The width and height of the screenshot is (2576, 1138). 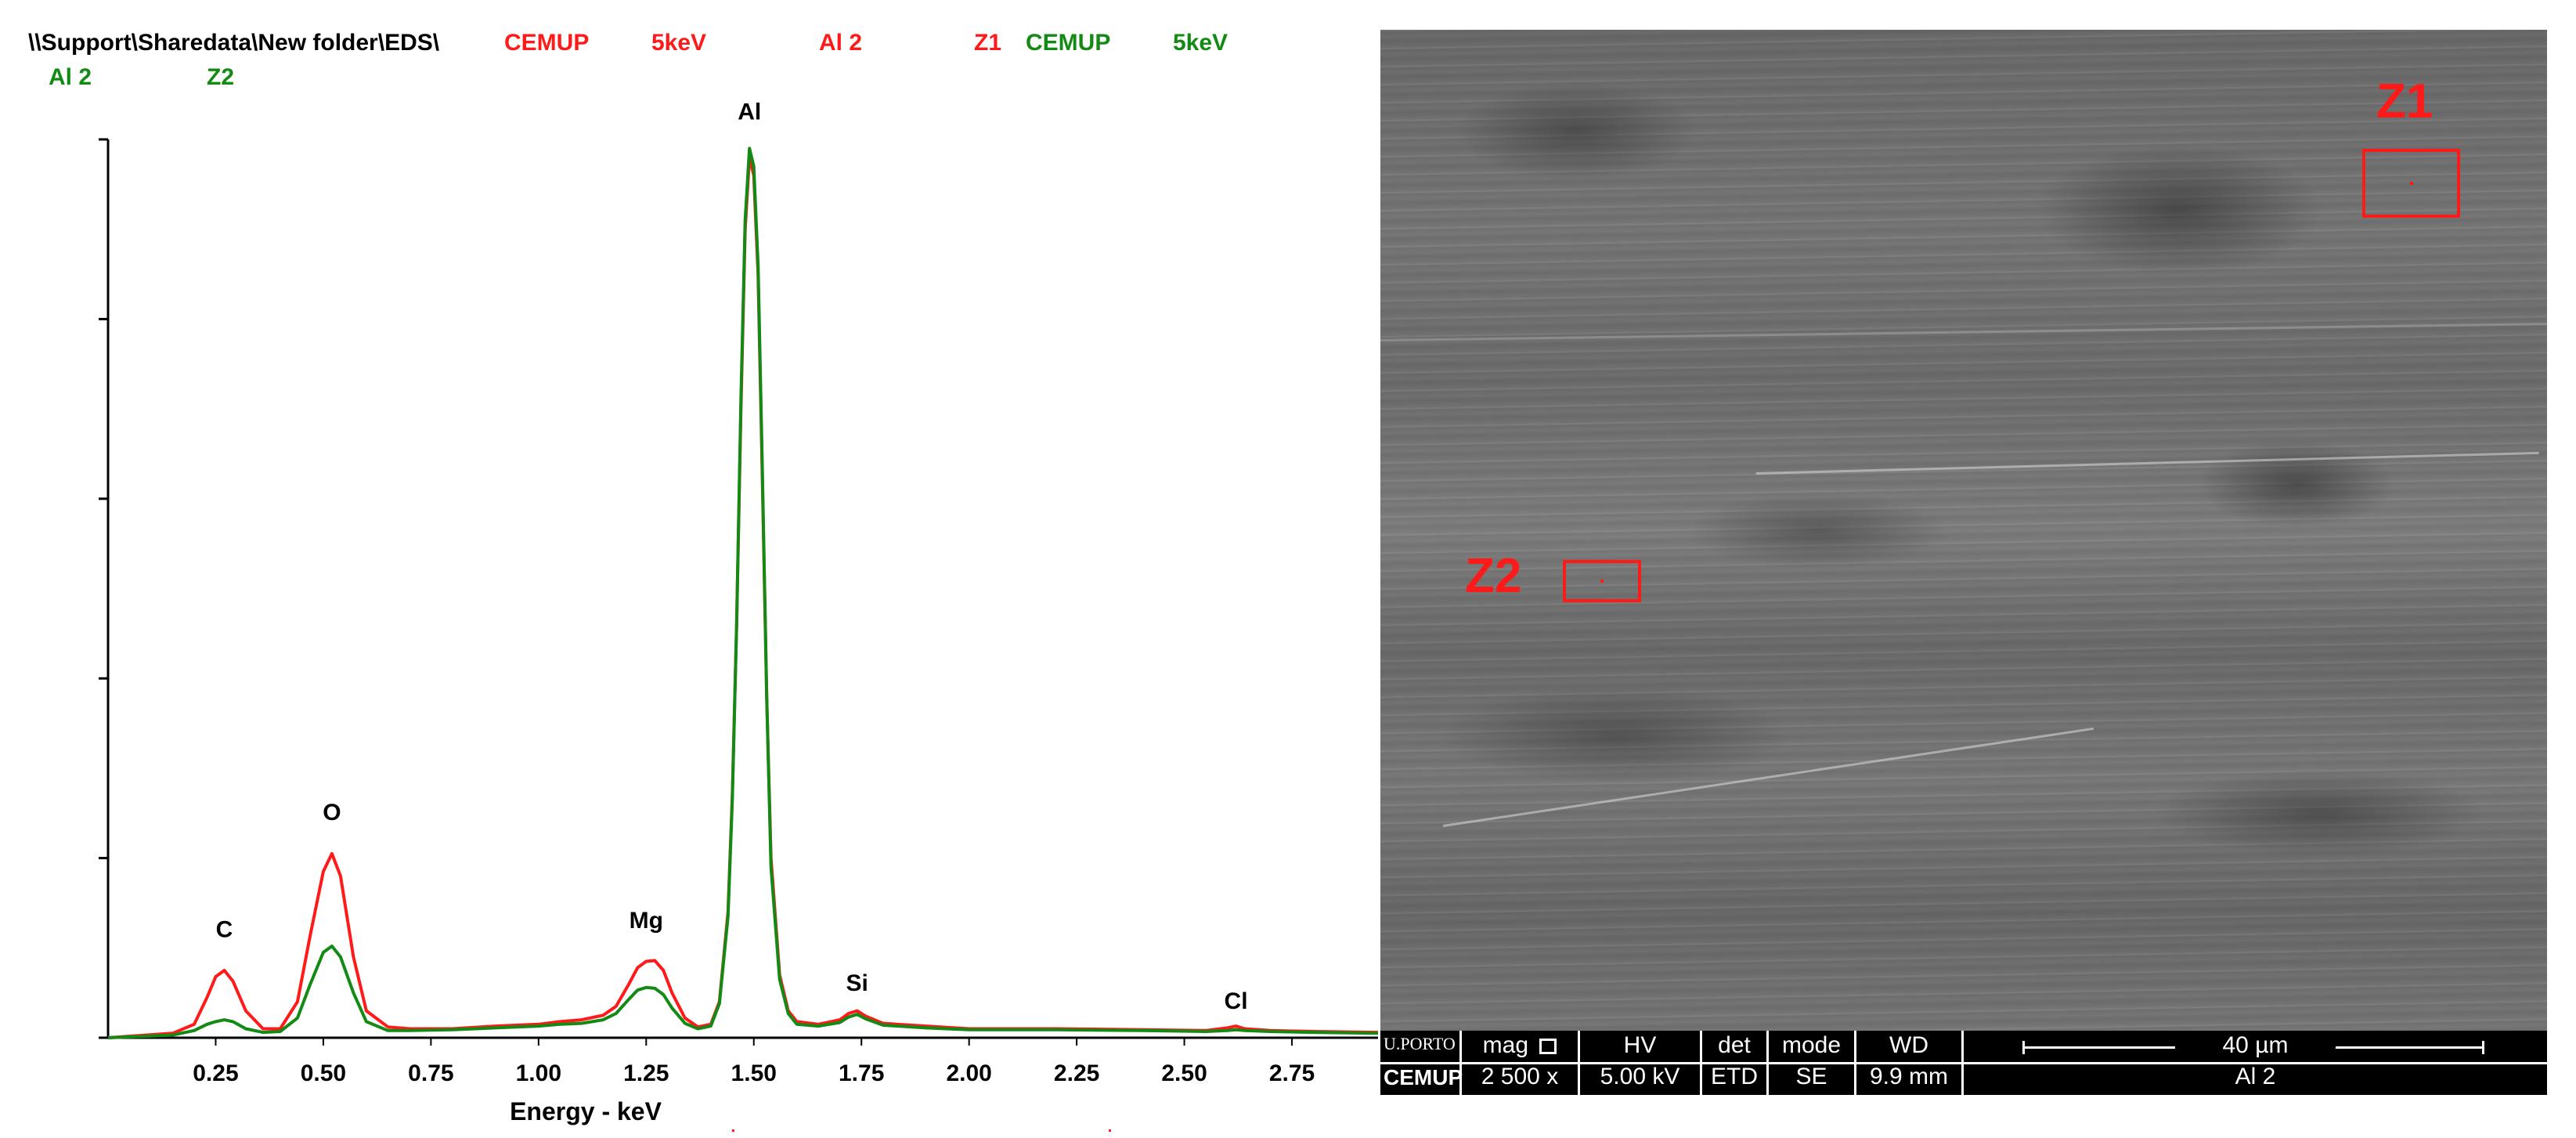 What do you see at coordinates (646, 921) in the screenshot?
I see `peak-label: Mg` at bounding box center [646, 921].